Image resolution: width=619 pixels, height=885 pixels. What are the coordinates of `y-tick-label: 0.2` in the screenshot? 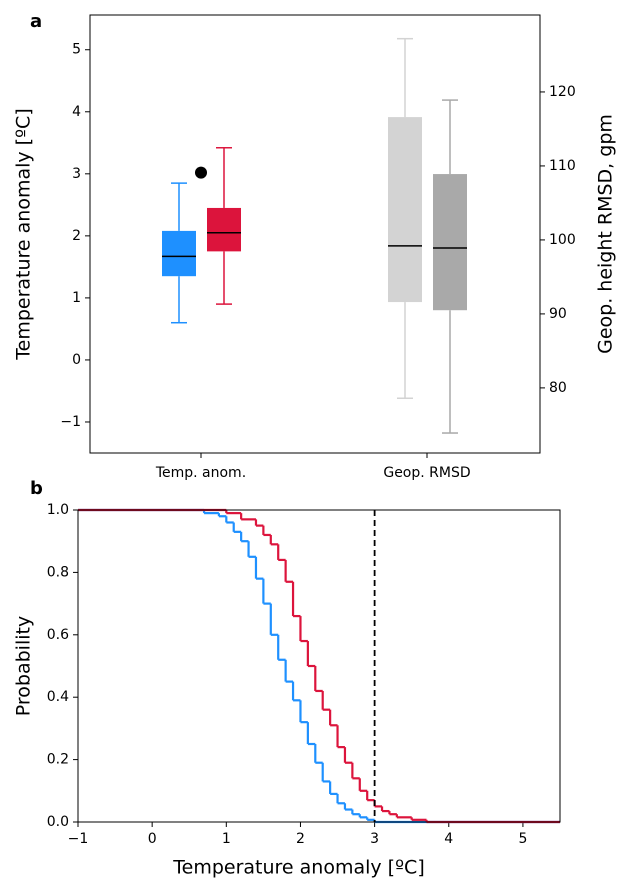 It's located at (58, 760).